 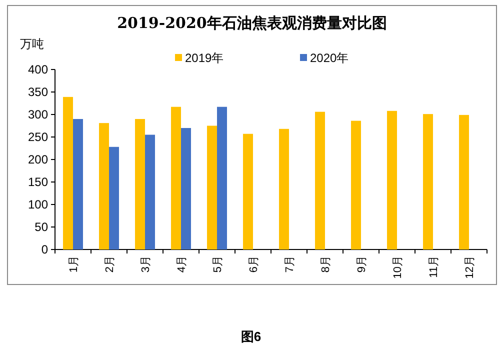 I want to click on legend-label: 2020年, so click(x=329, y=58).